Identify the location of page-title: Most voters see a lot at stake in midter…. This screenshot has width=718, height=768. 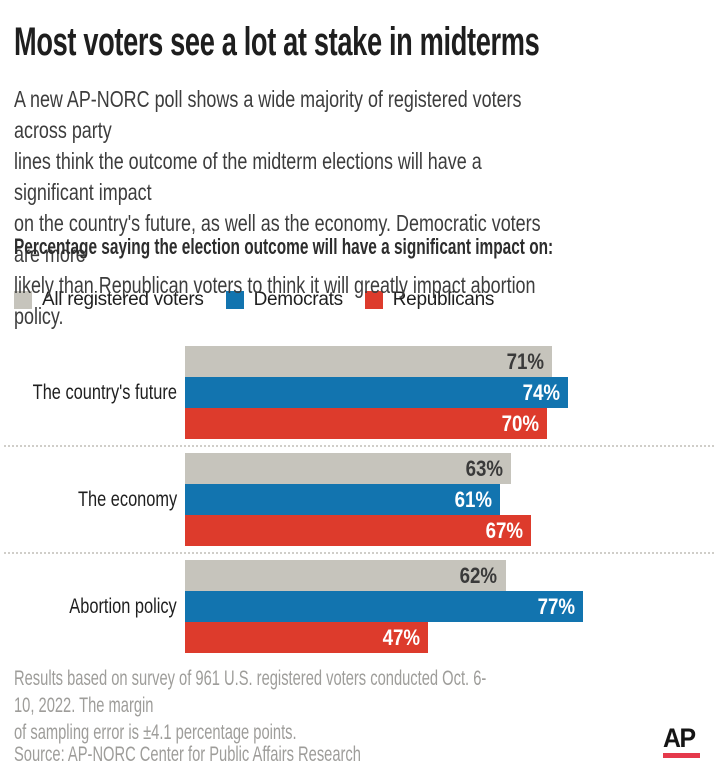
(358, 44).